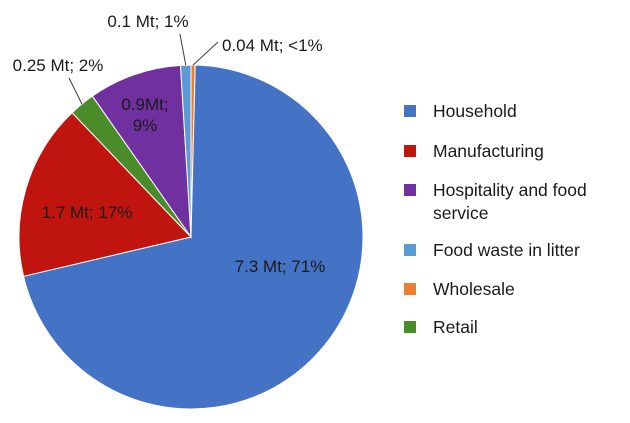 The image size is (630, 423). What do you see at coordinates (455, 327) in the screenshot?
I see `legend-label-retail: Retail` at bounding box center [455, 327].